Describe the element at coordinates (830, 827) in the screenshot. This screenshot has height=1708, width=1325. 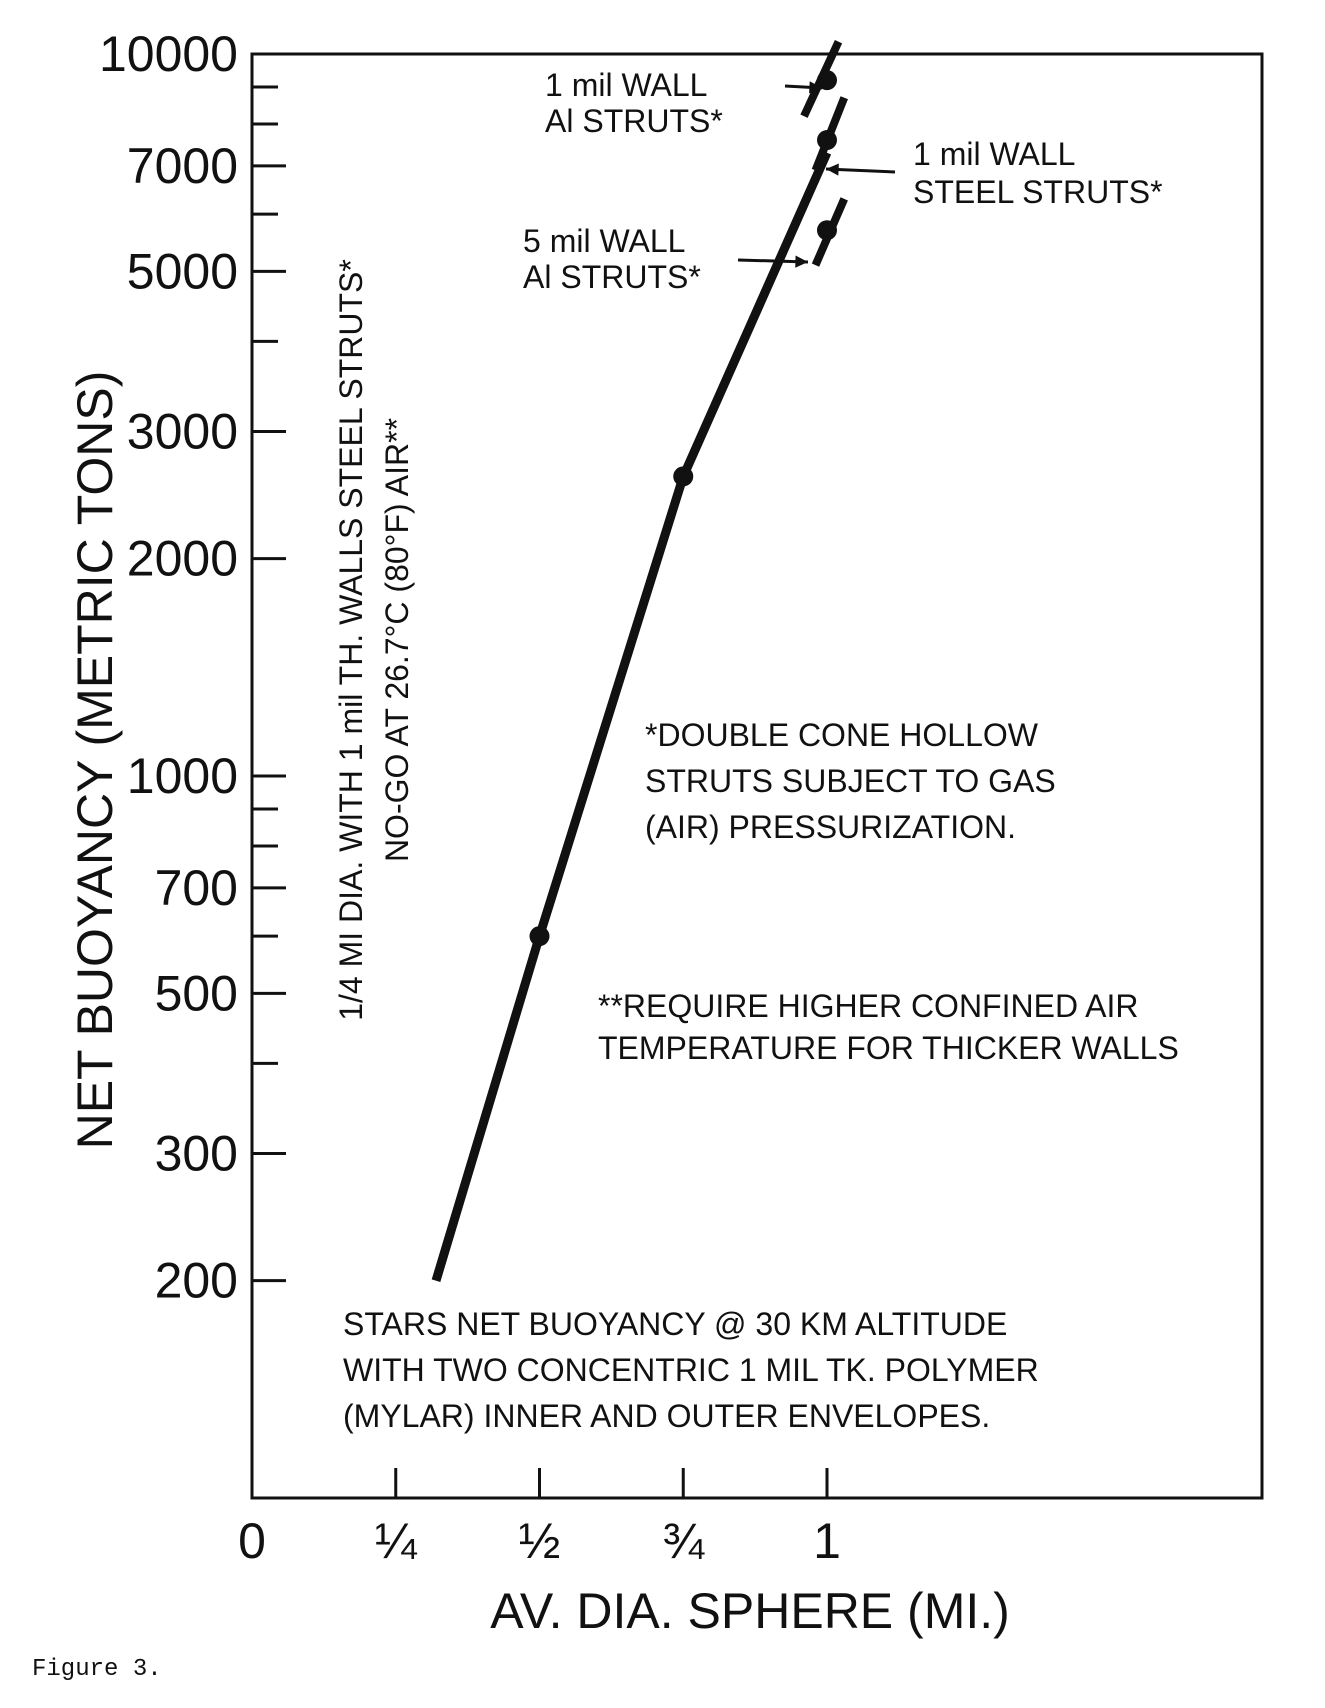
I see `annotation-line: (AIR) PRESSURIZATION.` at that location.